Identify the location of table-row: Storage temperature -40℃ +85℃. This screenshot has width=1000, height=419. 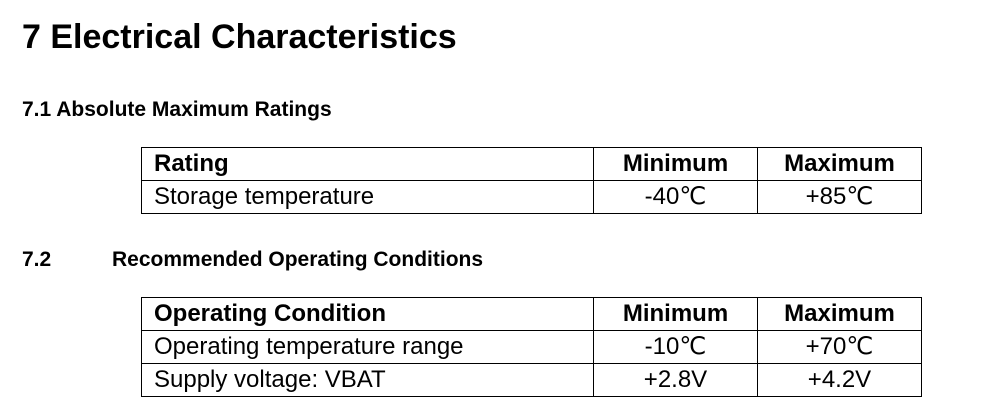
(531, 197).